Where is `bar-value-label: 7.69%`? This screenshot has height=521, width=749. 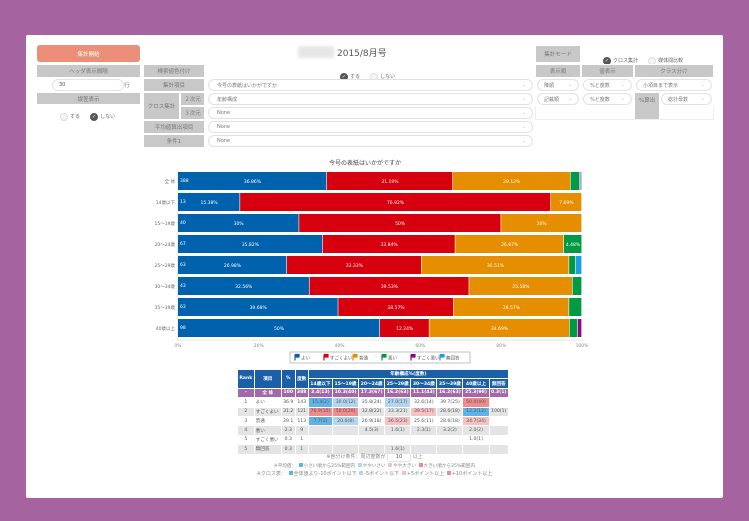
bar-value-label: 7.69% is located at coordinates (566, 203).